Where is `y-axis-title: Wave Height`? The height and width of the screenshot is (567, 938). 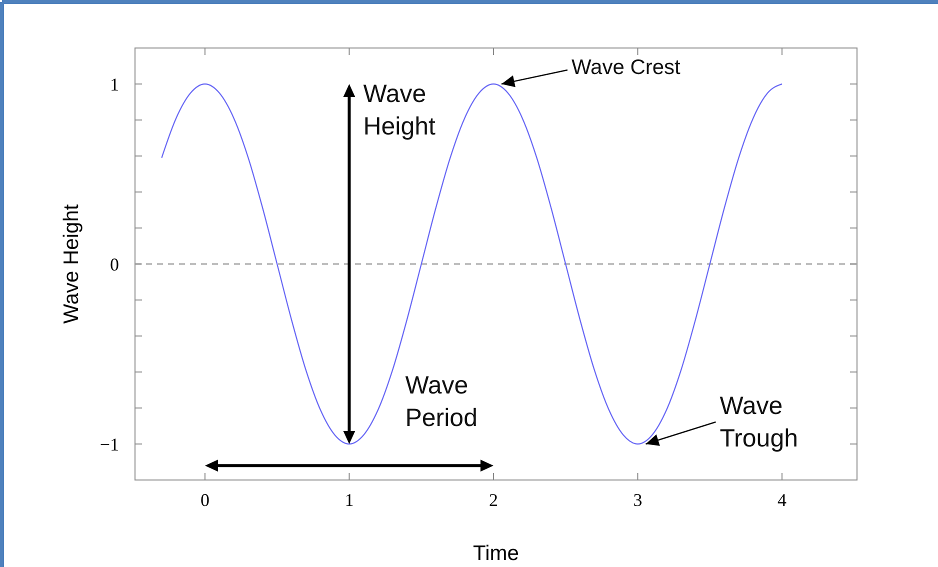 y-axis-title: Wave Height is located at coordinates (71, 264).